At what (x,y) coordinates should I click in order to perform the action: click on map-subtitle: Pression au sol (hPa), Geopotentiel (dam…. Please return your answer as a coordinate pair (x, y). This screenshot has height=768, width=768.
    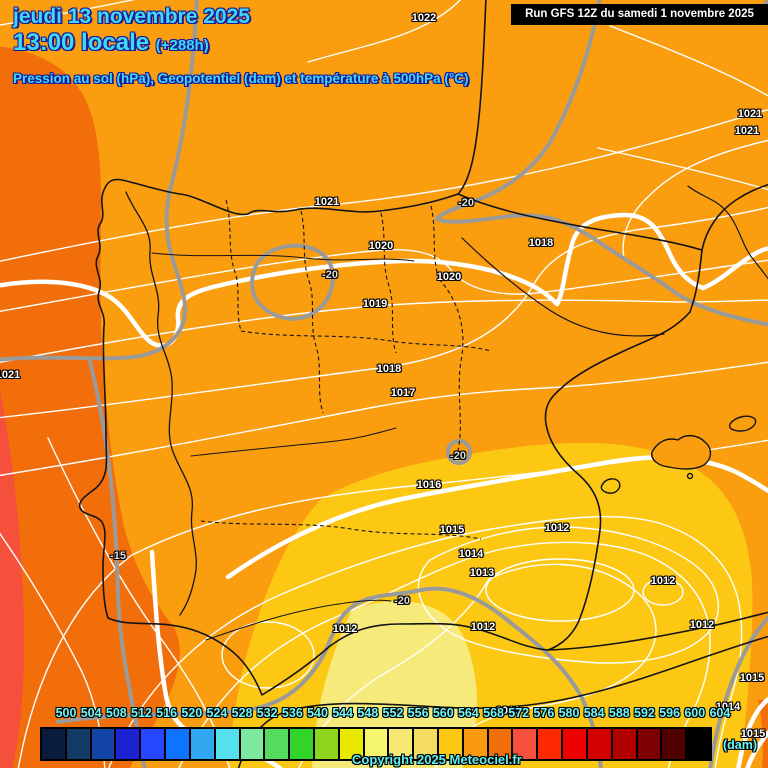
    Looking at the image, I should click on (241, 78).